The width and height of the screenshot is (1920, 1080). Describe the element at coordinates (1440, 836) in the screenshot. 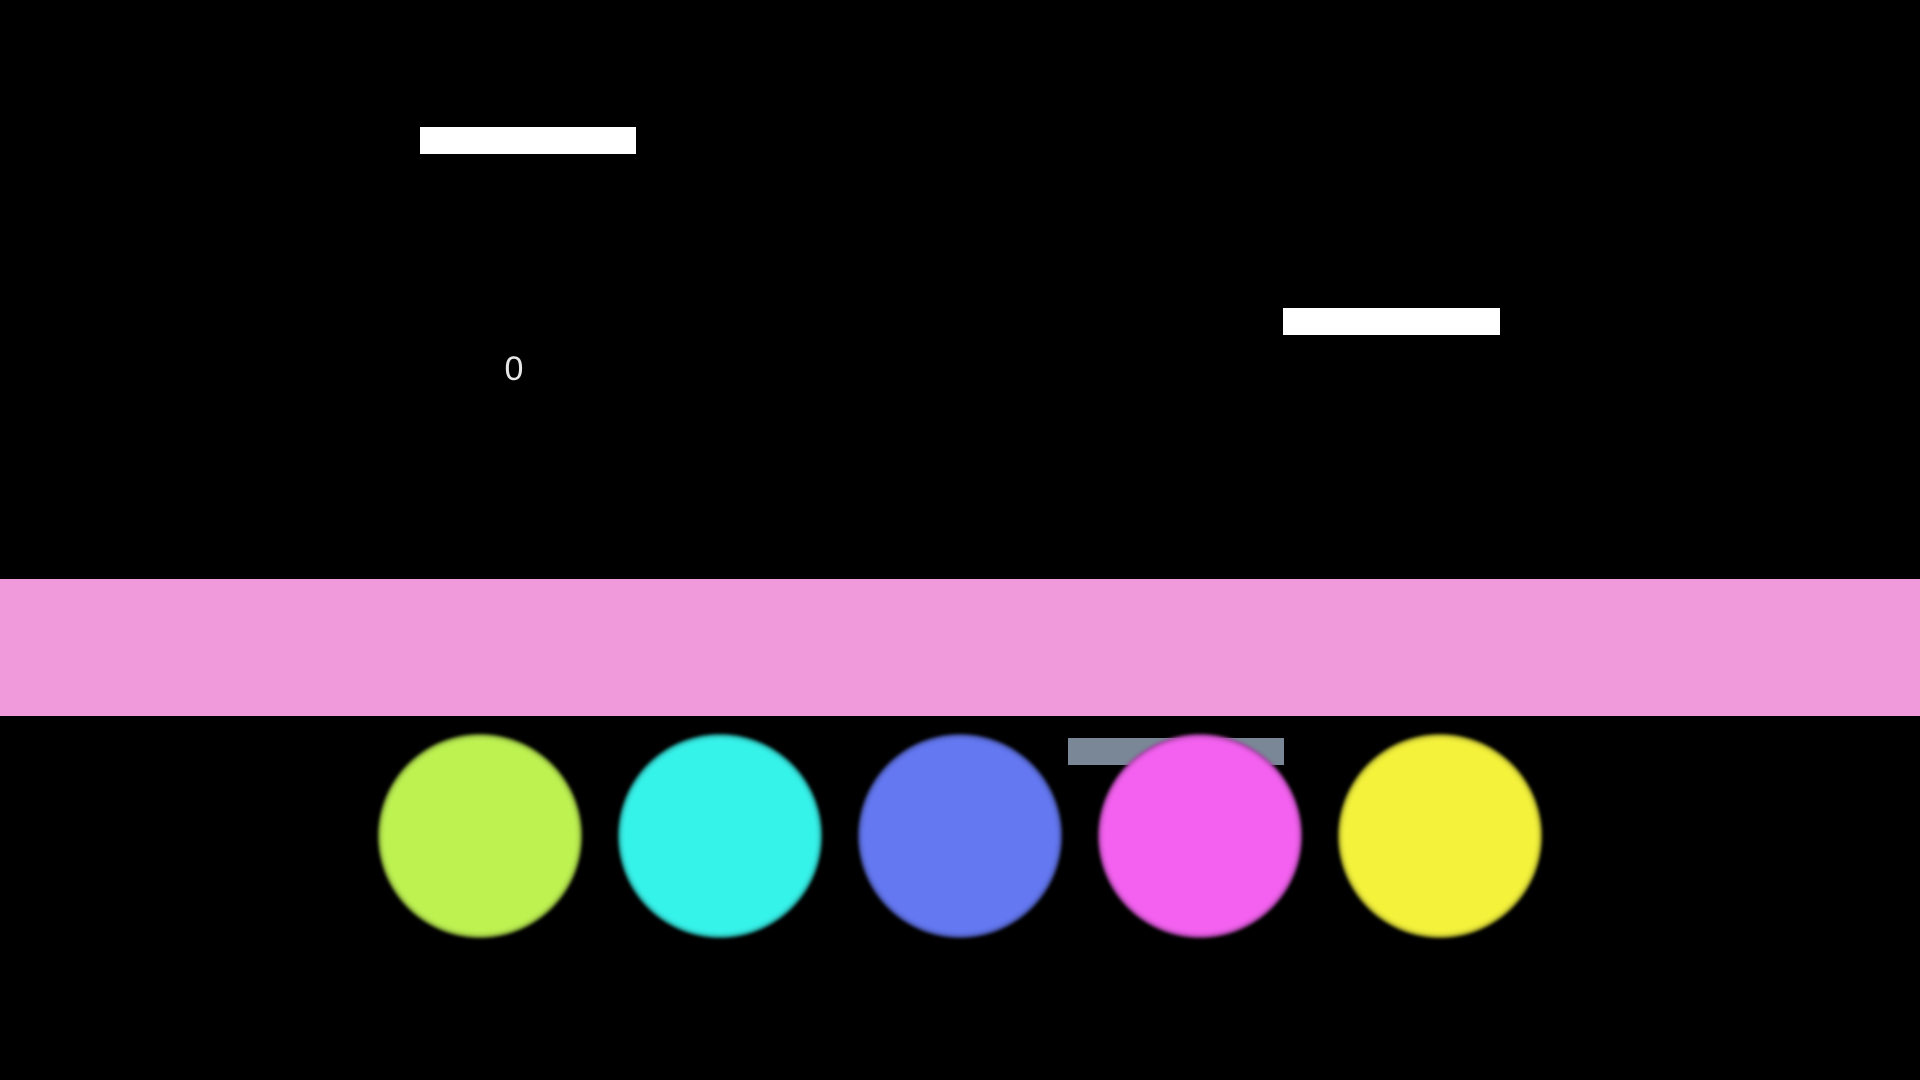

I see `color-button-yellow` at that location.